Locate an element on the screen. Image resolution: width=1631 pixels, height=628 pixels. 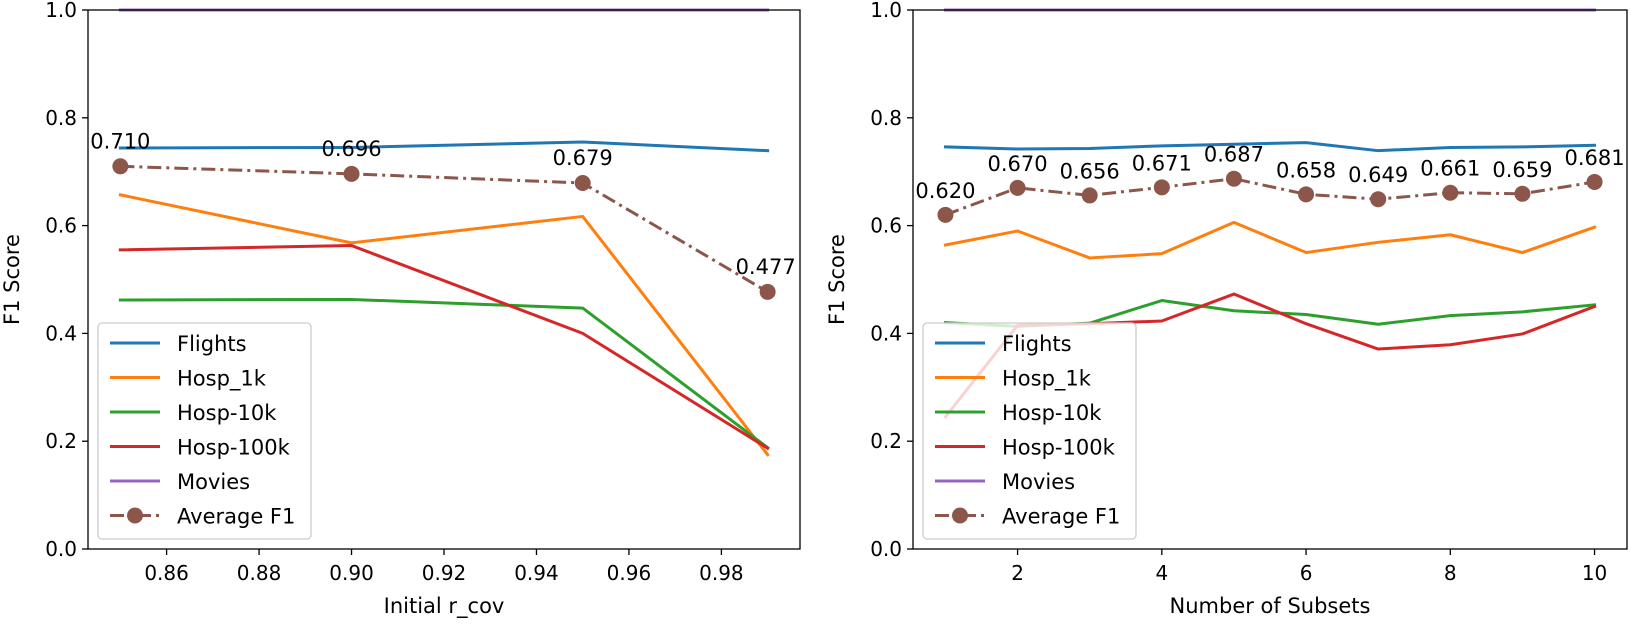
data-label: 0.670 is located at coordinates (1018, 164).